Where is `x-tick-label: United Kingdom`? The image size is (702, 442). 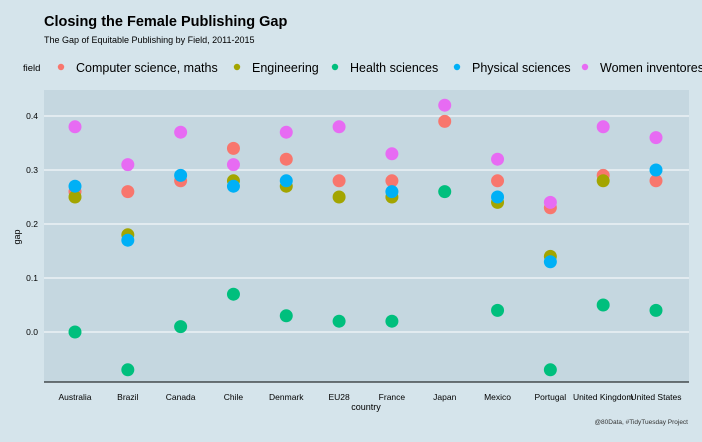 x-tick-label: United Kingdom is located at coordinates (603, 397).